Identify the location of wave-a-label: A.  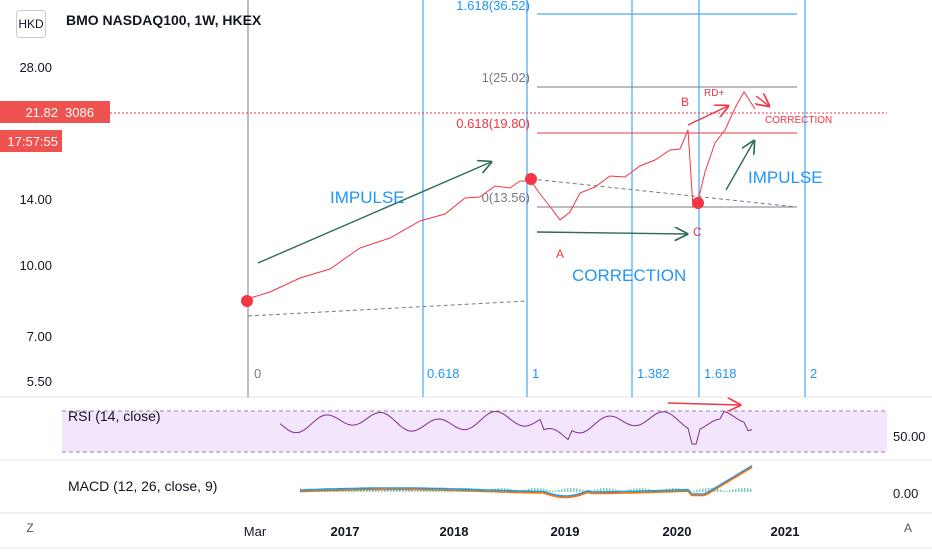
(560, 254).